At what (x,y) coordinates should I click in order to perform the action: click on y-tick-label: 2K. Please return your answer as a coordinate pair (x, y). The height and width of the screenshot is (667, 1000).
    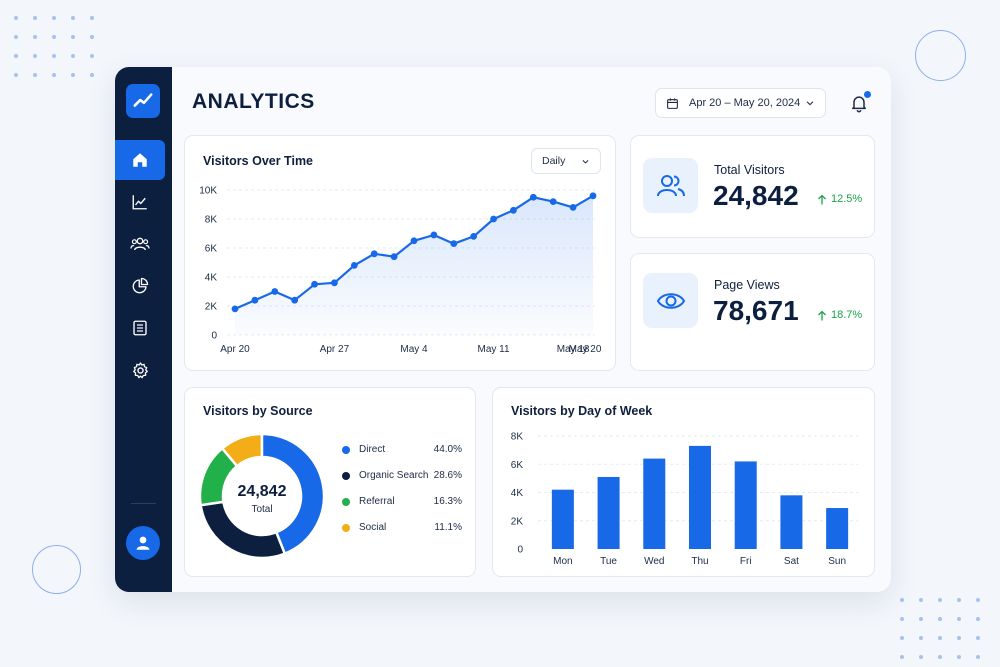
    Looking at the image, I should click on (517, 521).